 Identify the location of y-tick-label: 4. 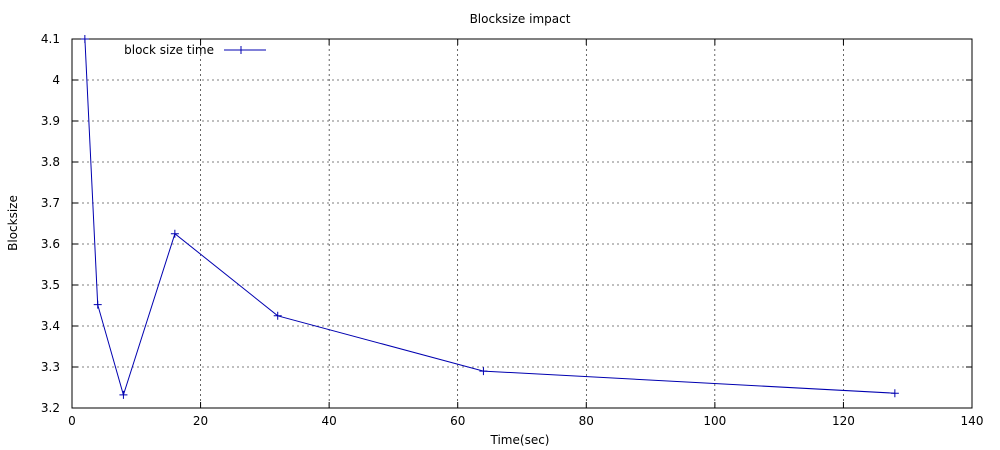
(56, 80).